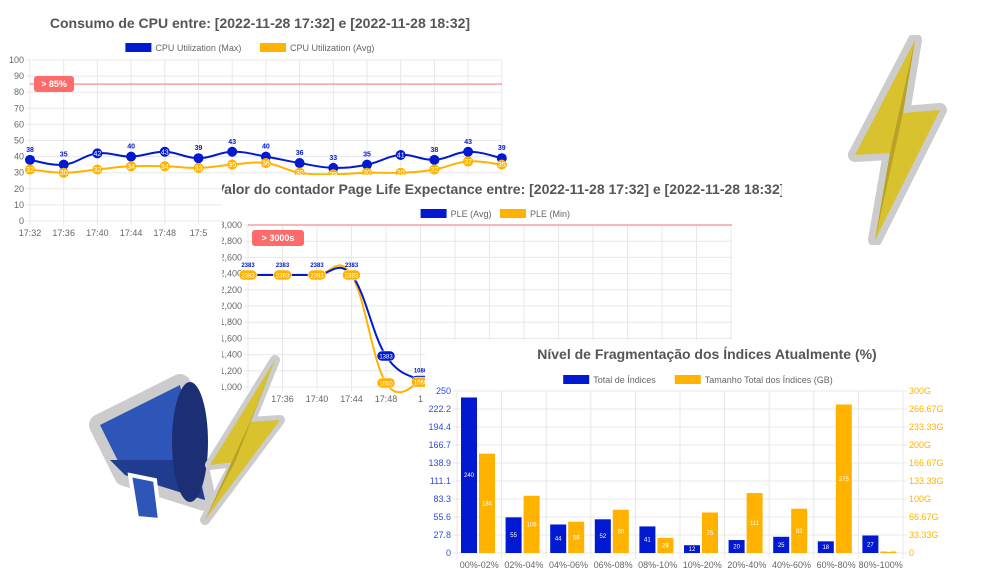  Describe the element at coordinates (420, 399) in the screenshot. I see `x-tick-label: 1` at that location.